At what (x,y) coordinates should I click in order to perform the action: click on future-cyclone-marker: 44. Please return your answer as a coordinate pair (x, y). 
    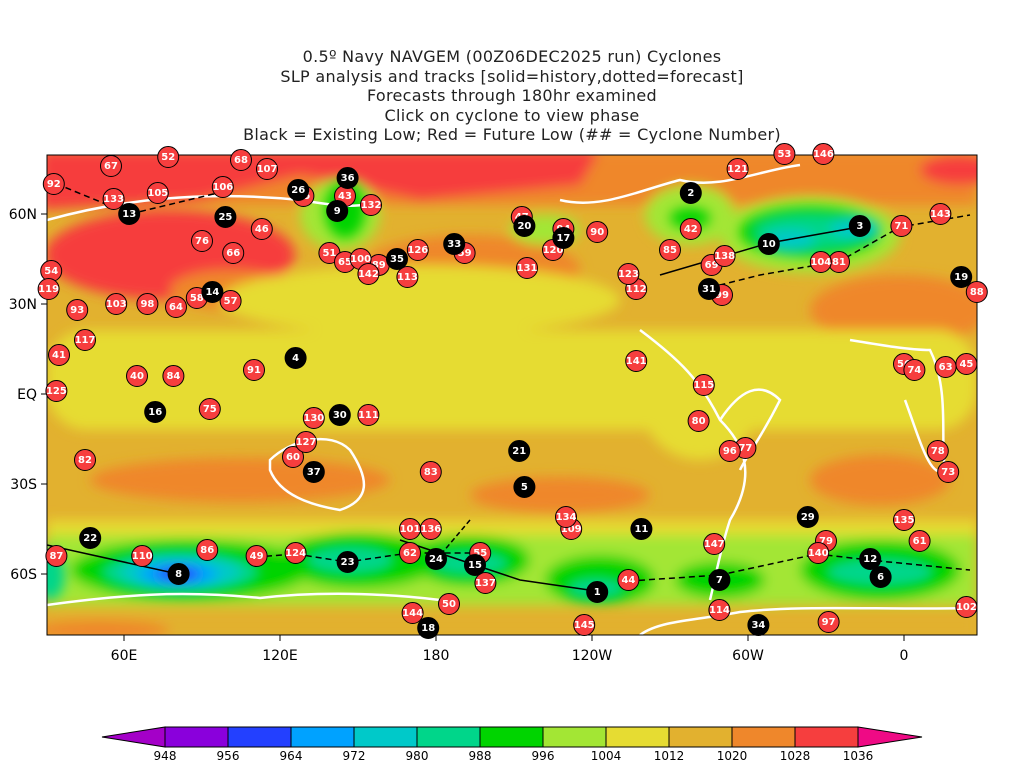
    Looking at the image, I should click on (628, 580).